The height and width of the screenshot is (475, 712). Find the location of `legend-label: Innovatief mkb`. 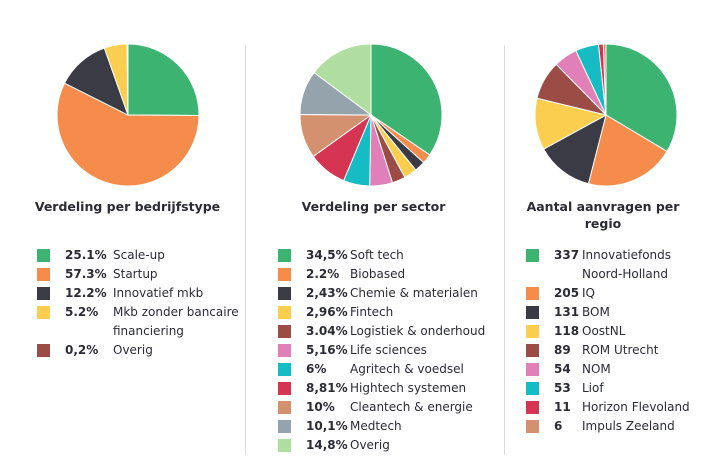

legend-label: Innovatief mkb is located at coordinates (158, 293).